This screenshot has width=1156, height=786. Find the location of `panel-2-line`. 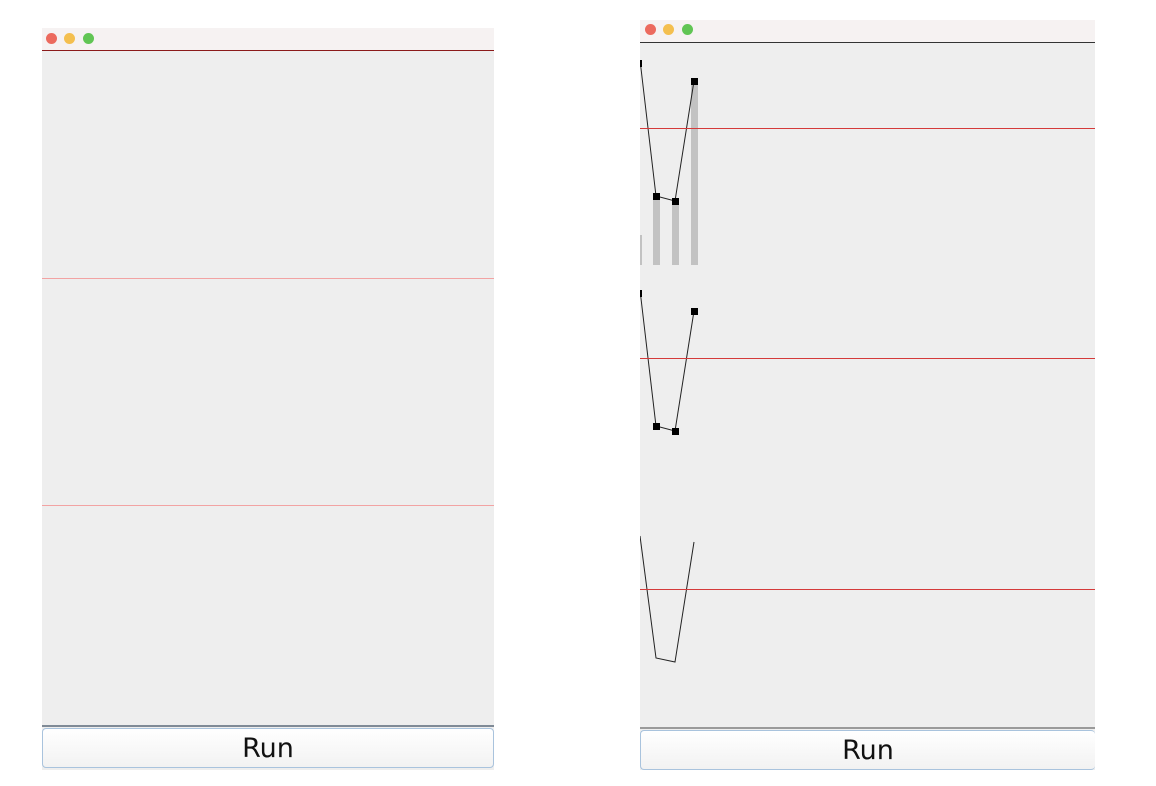

panel-2-line is located at coordinates (667, 360).